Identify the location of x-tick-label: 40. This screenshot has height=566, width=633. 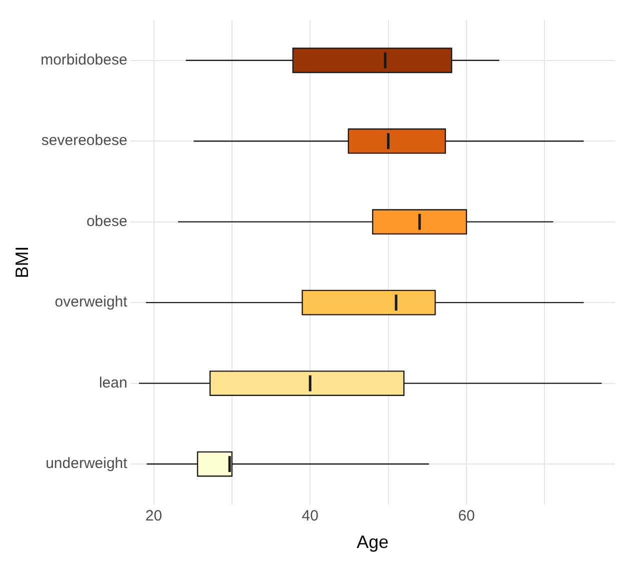
(310, 516).